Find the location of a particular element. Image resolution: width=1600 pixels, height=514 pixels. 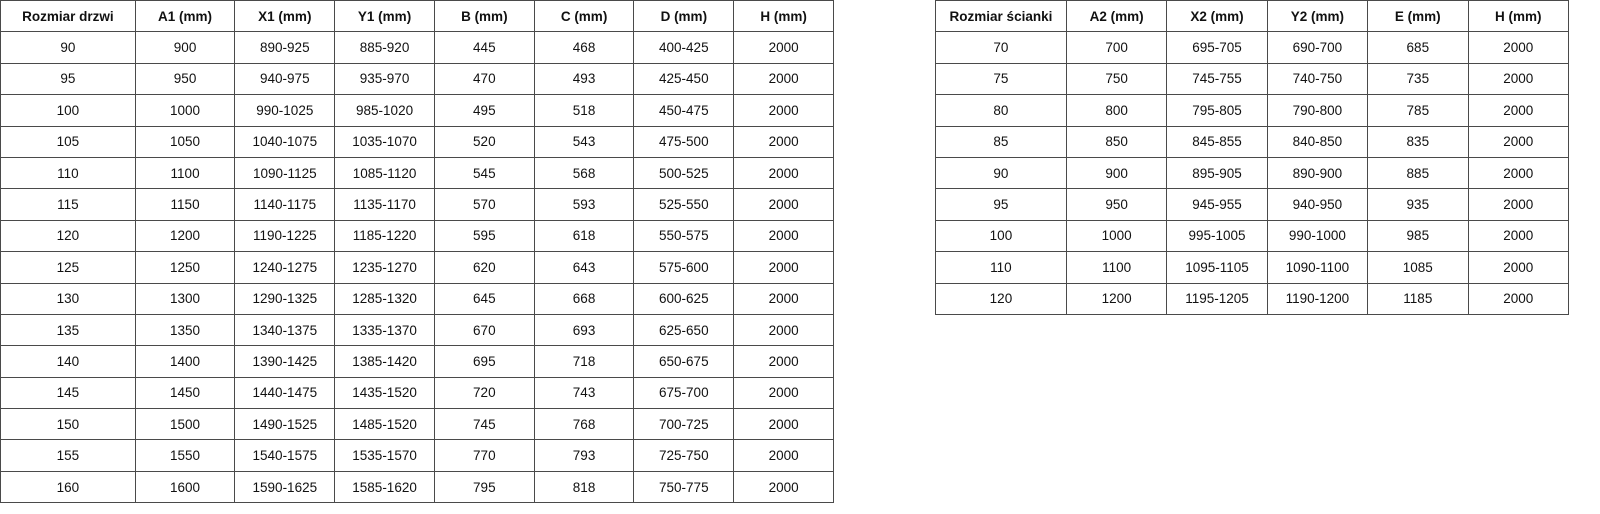

table-cell: 1400 is located at coordinates (185, 361).